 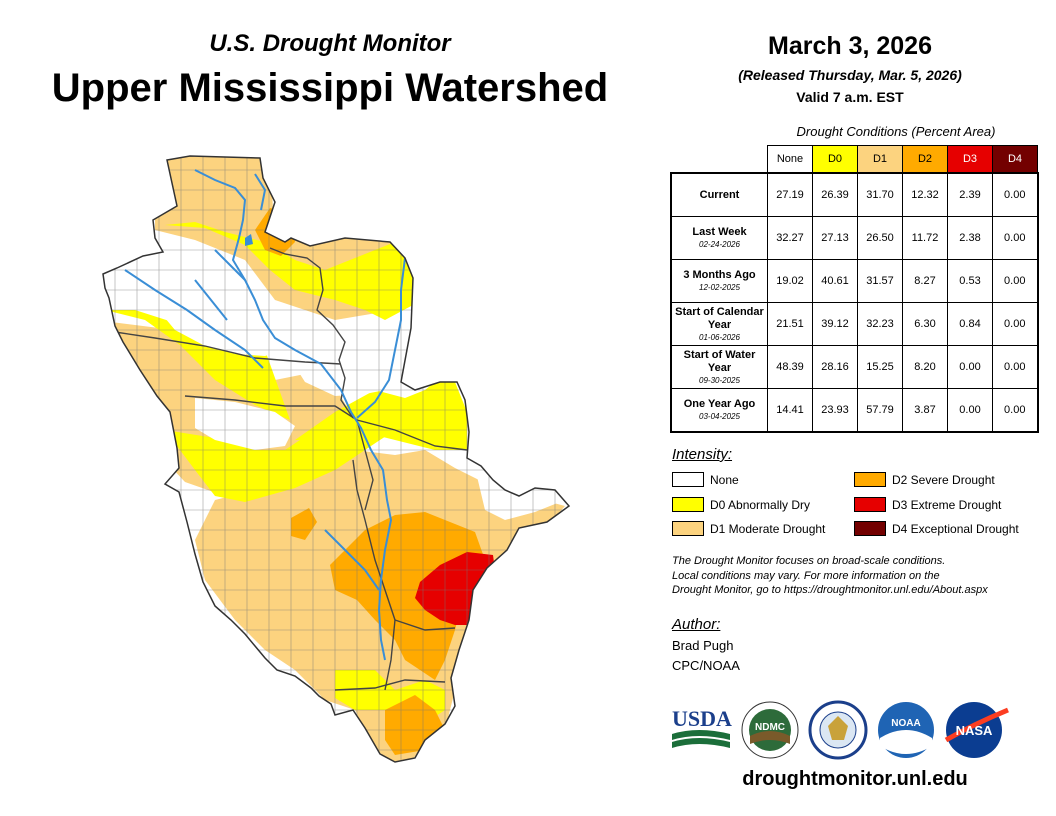 I want to click on legend-heading: Intensity:, so click(x=702, y=454).